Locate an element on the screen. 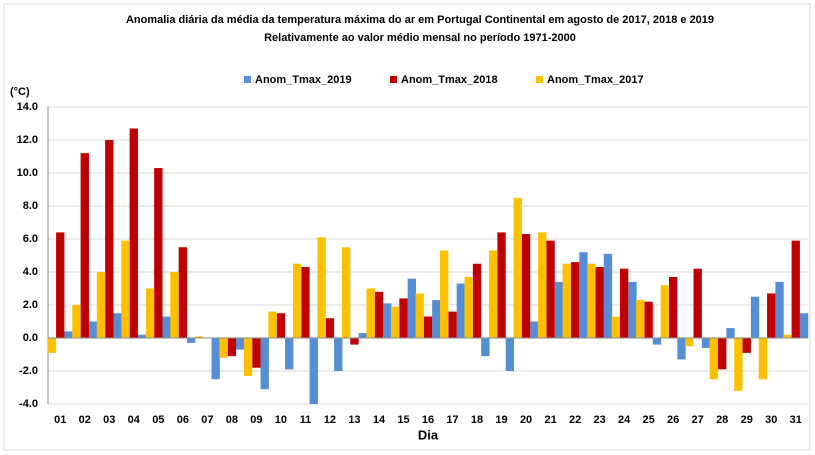  x-tick-label: 19 is located at coordinates (501, 420).